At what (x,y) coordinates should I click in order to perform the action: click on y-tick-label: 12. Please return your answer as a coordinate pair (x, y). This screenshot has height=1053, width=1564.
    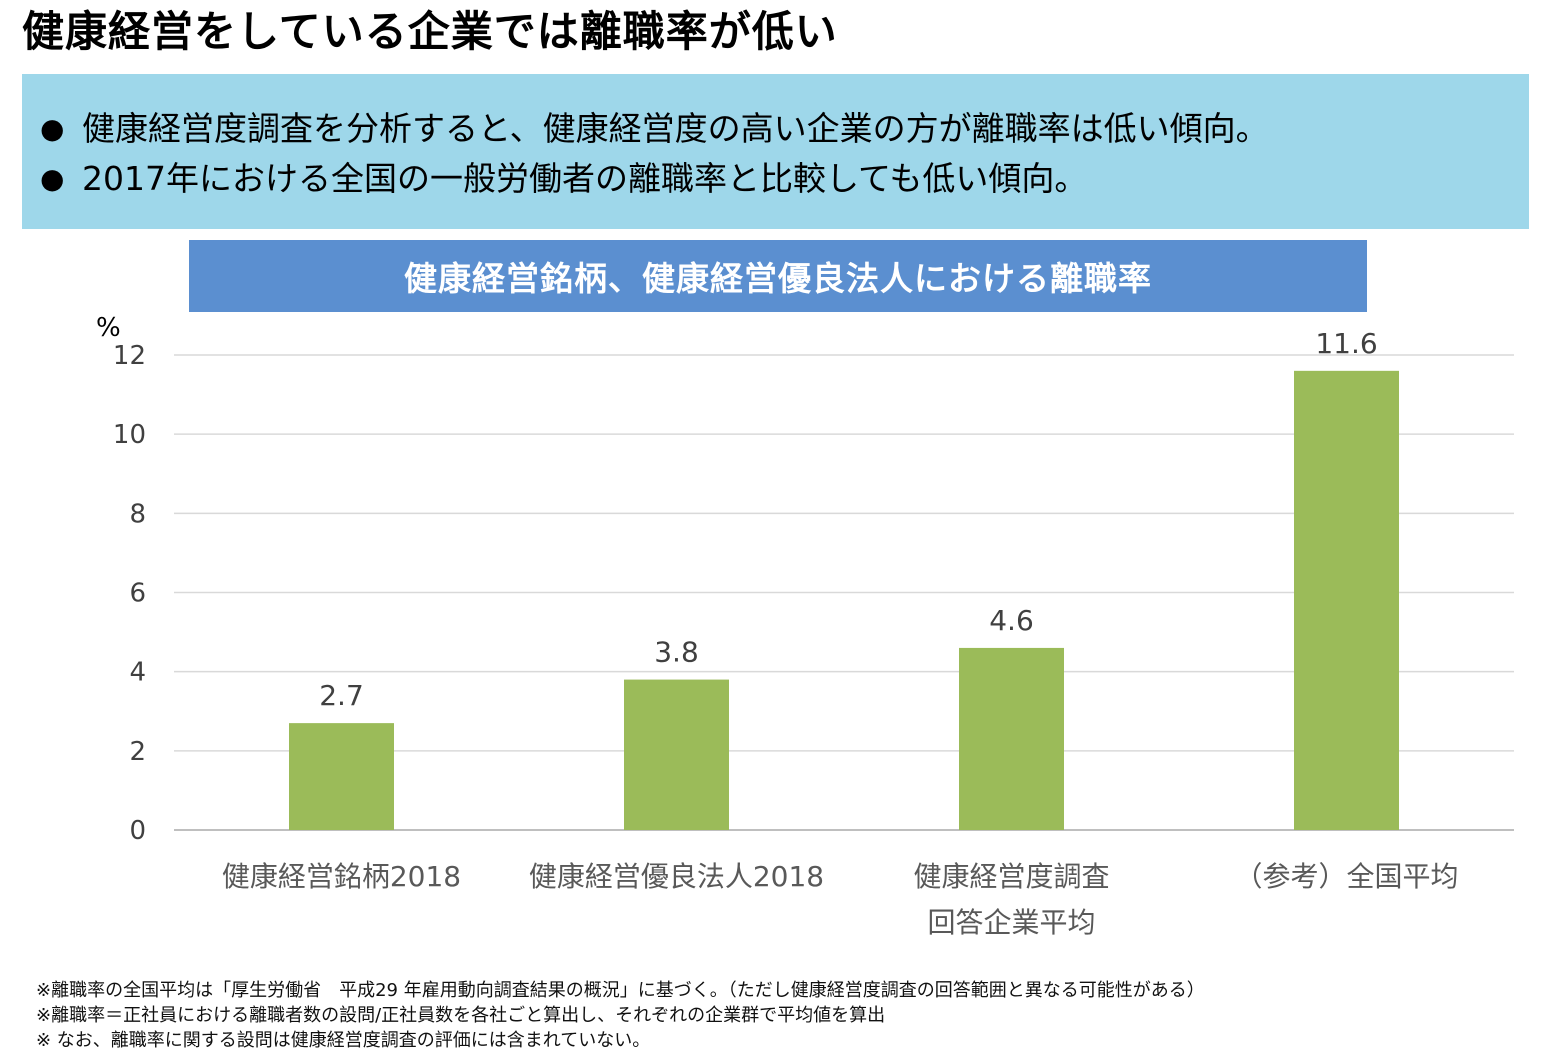
    Looking at the image, I should click on (129, 356).